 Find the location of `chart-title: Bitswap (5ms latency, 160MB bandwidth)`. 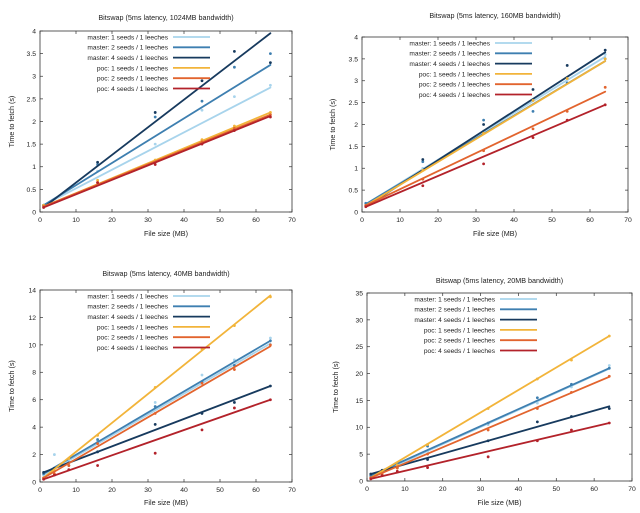

chart-title: Bitswap (5ms latency, 160MB bandwidth) is located at coordinates (494, 15).